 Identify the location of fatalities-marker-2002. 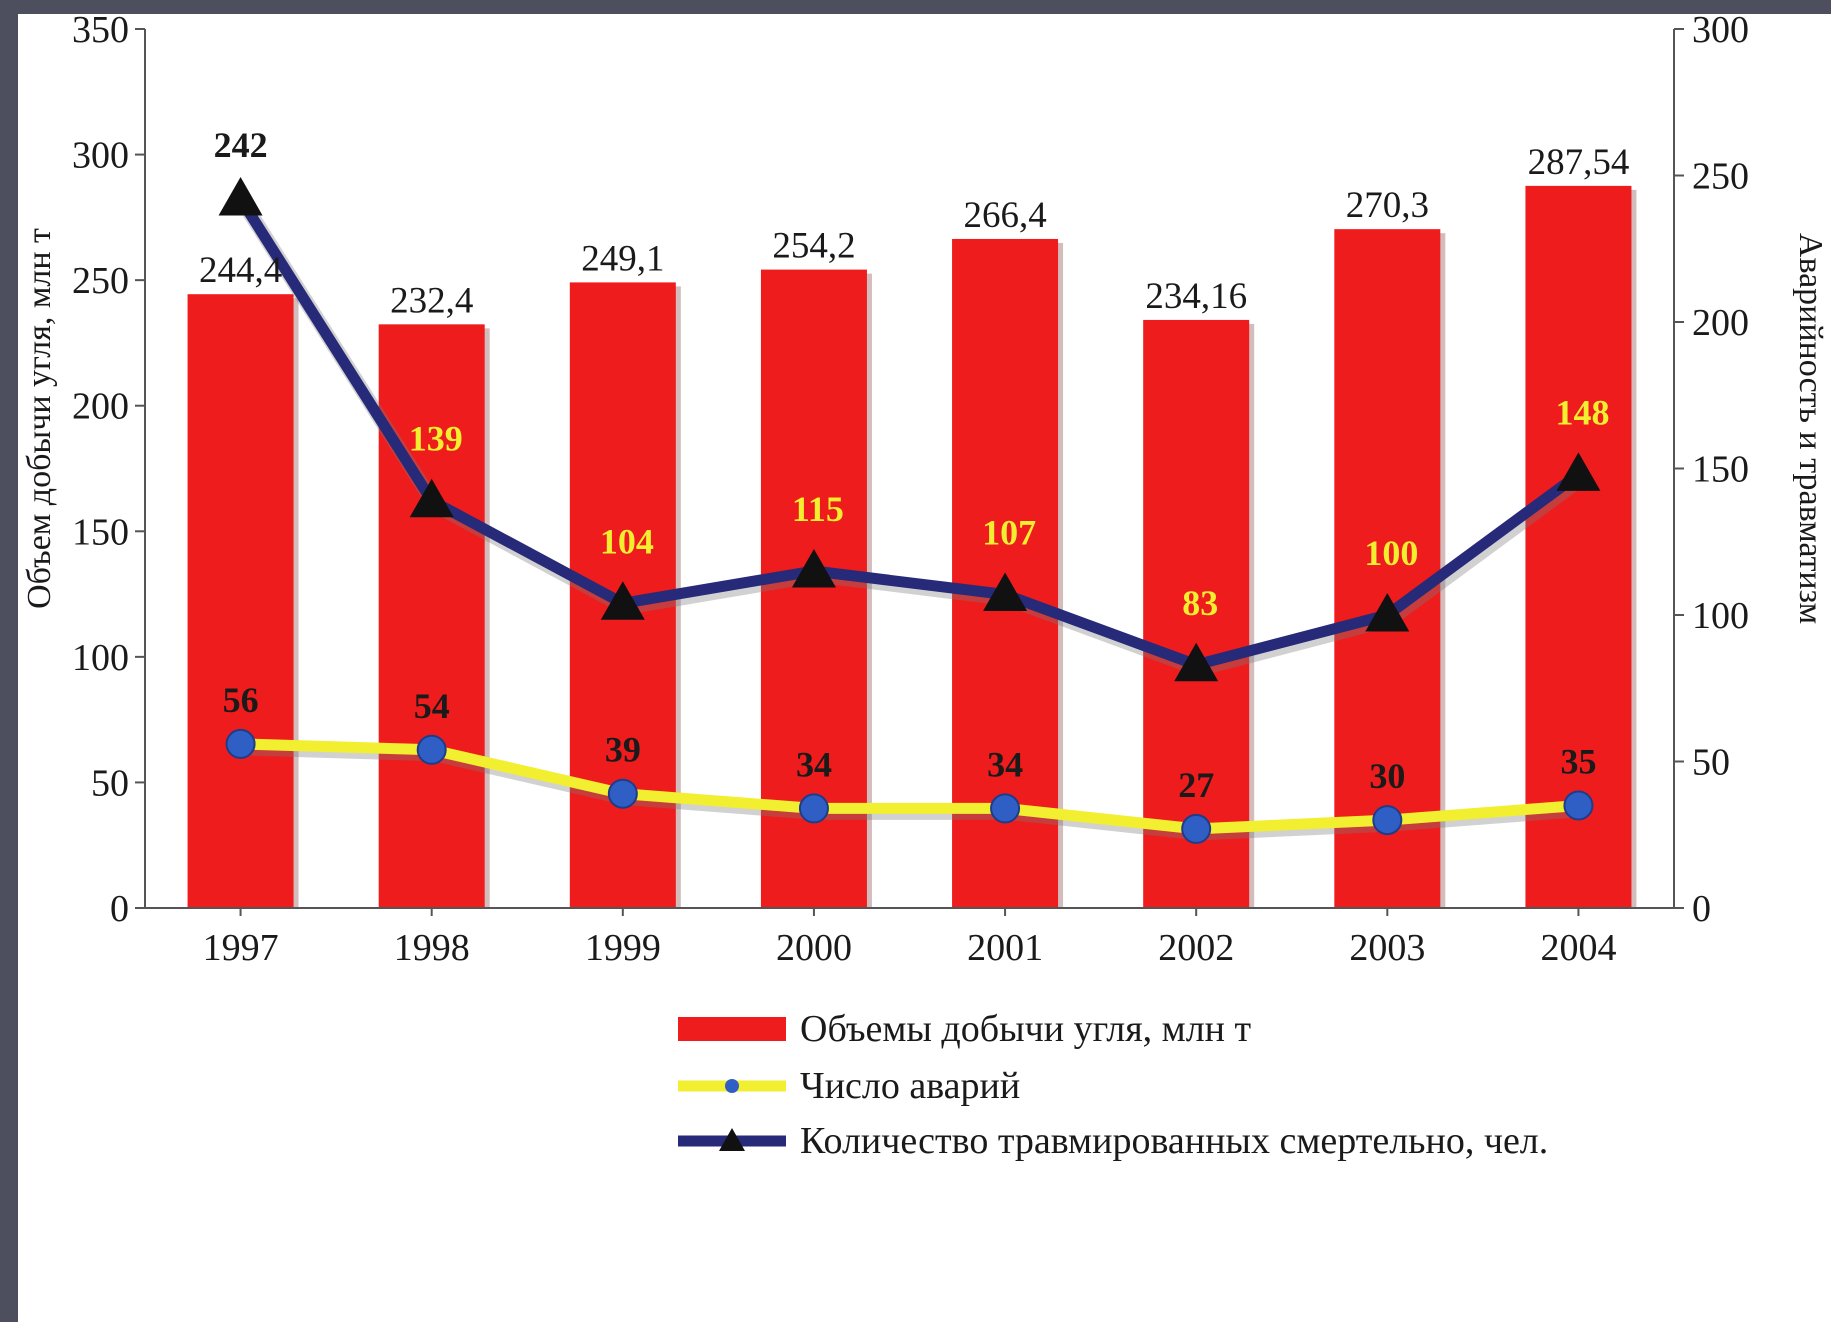
(1196, 662).